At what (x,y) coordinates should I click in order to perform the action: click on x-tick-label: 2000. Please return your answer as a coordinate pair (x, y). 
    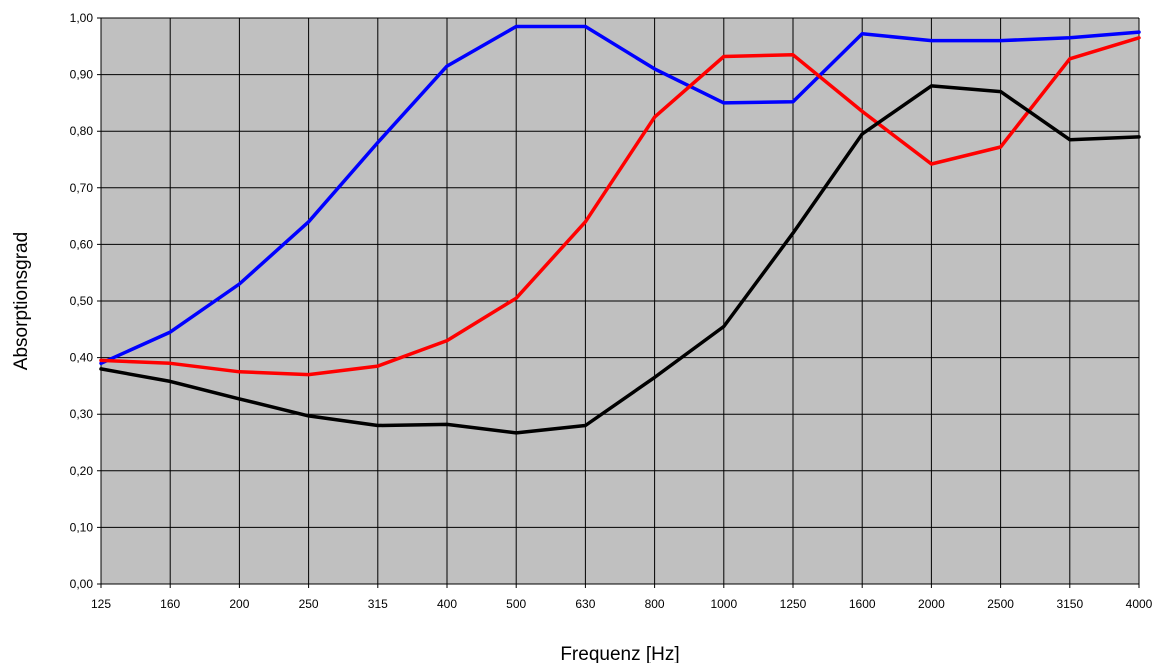
    Looking at the image, I should click on (931, 604).